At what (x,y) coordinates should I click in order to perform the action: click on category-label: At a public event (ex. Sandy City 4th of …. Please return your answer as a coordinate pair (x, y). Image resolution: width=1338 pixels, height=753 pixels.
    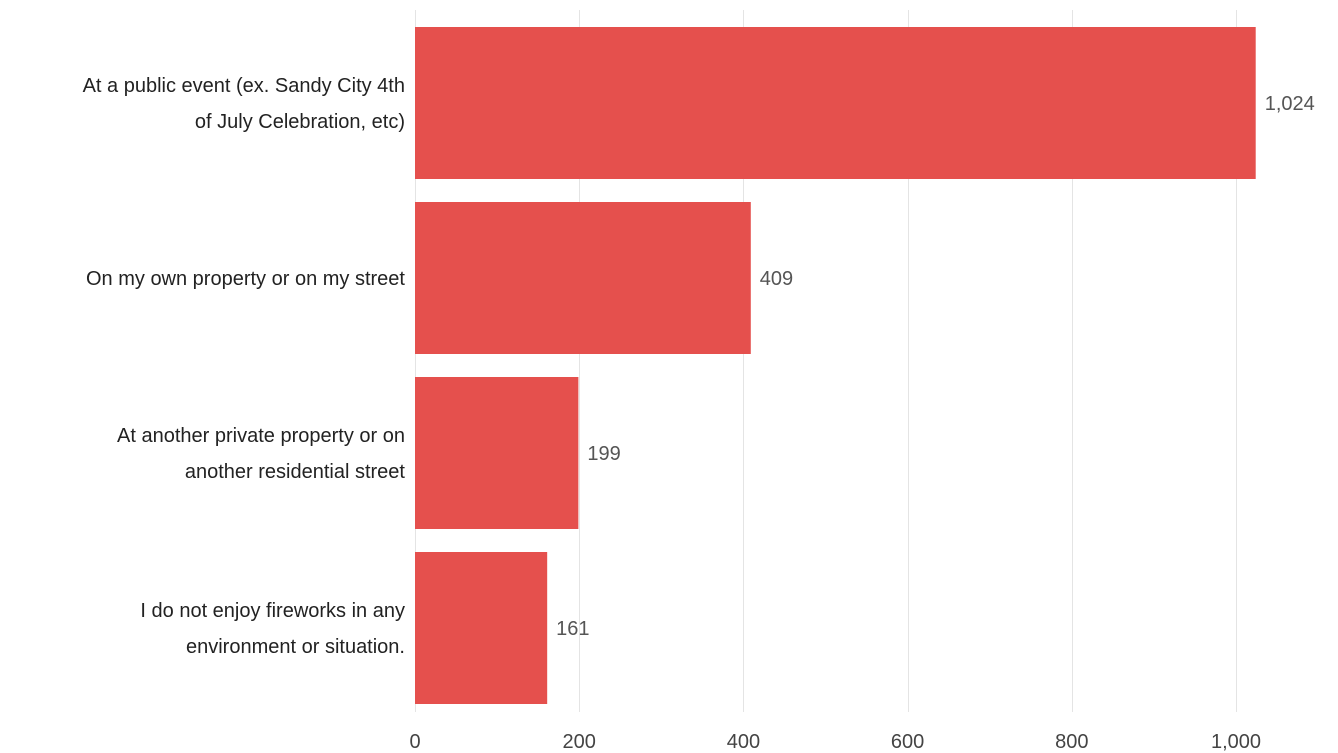
    Looking at the image, I should click on (244, 104).